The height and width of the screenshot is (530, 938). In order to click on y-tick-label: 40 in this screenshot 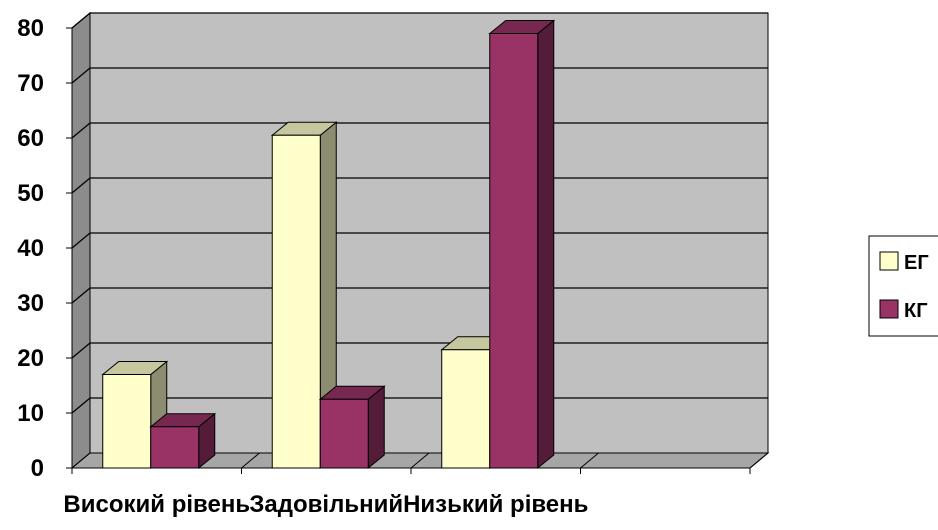, I will do `click(30, 248)`.